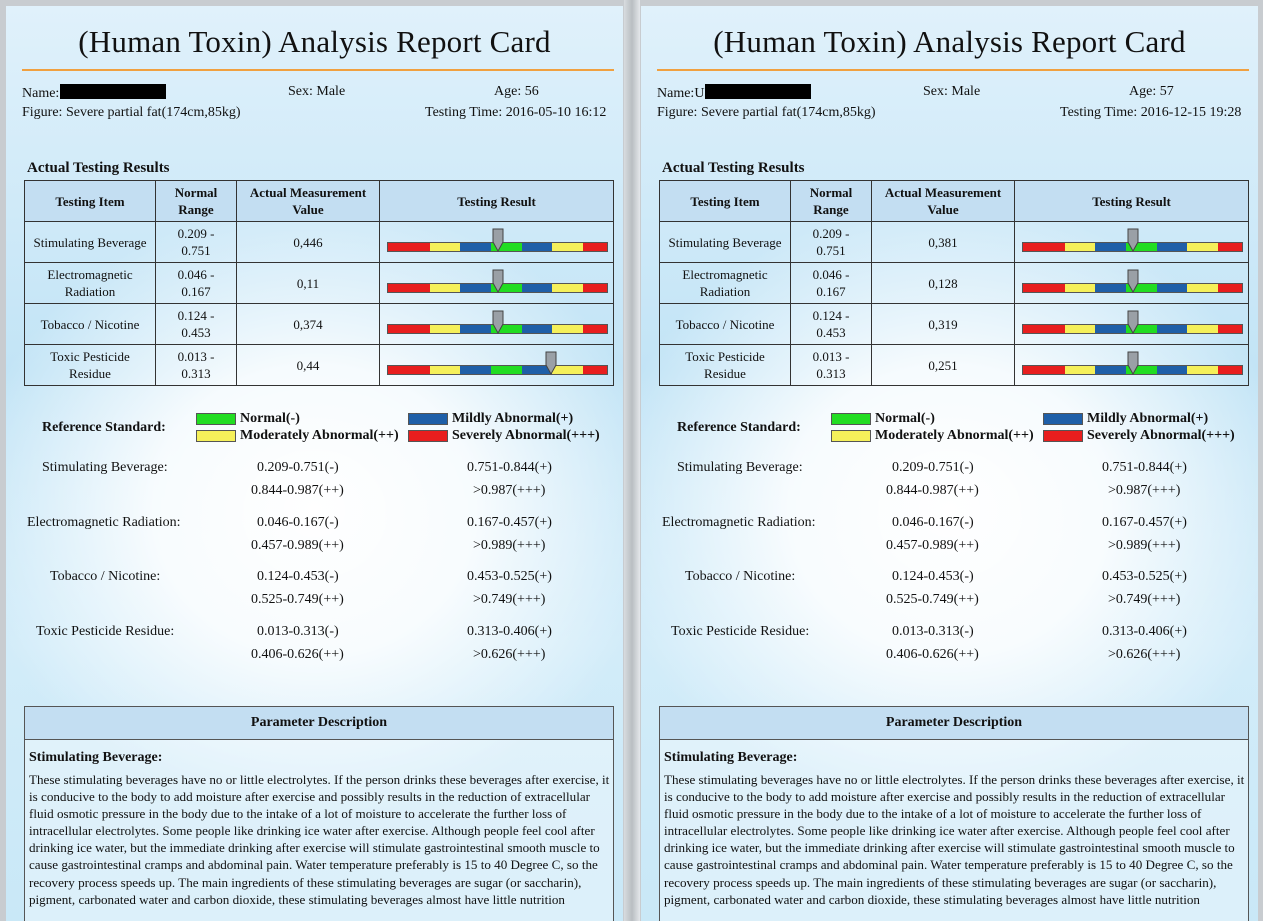 This screenshot has width=1263, height=921. I want to click on reference-normal-range: 0.209-0.751(-), so click(933, 467).